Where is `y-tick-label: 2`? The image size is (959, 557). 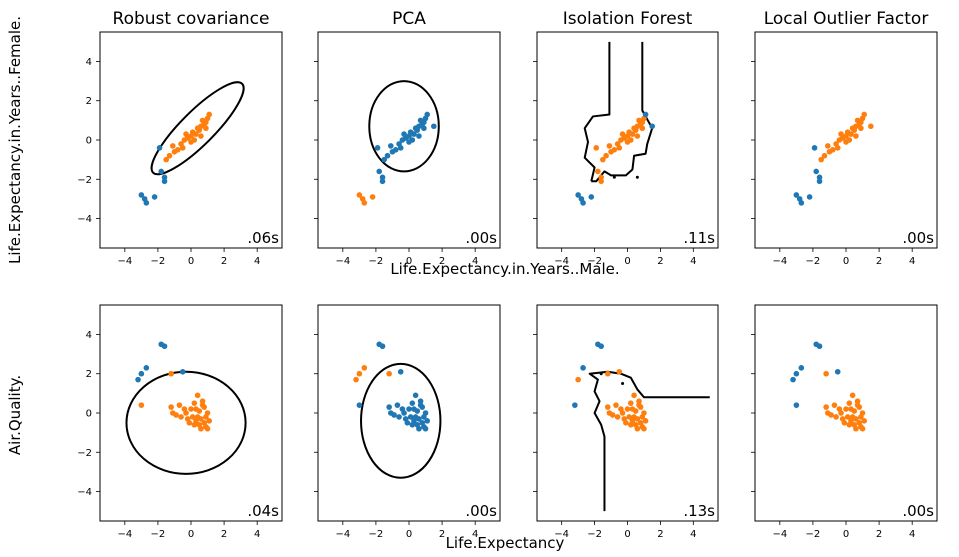
y-tick-label: 2 is located at coordinates (89, 374).